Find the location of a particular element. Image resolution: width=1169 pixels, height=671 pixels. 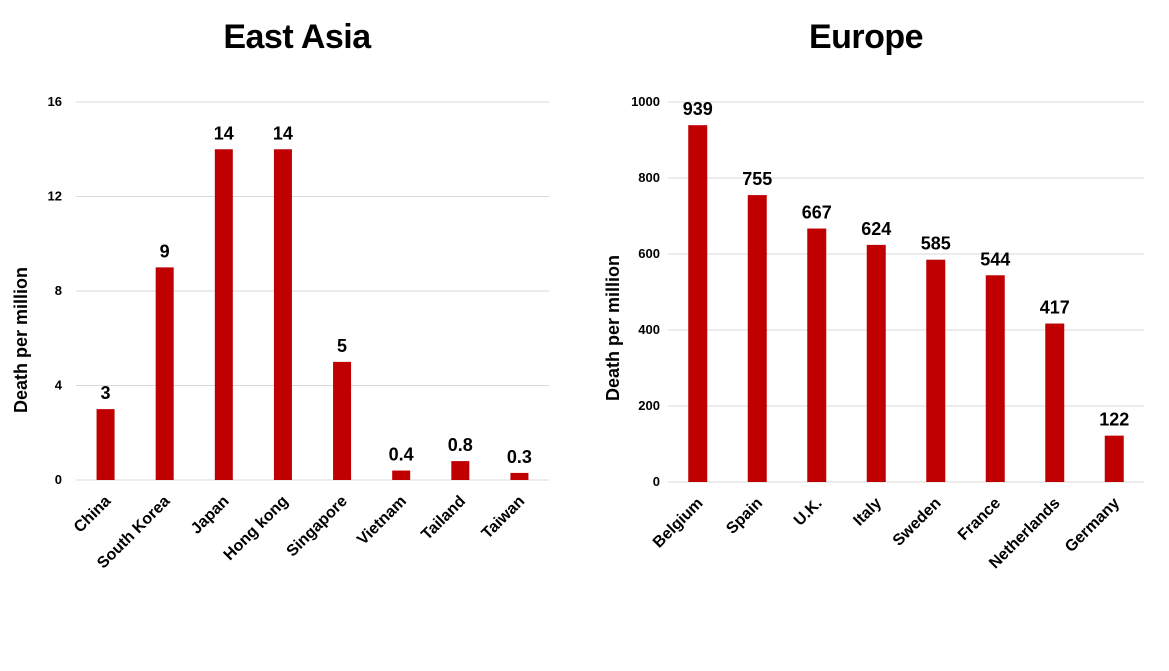

y-tick-labels: 0 4 8 12 16 is located at coordinates (55, 290).